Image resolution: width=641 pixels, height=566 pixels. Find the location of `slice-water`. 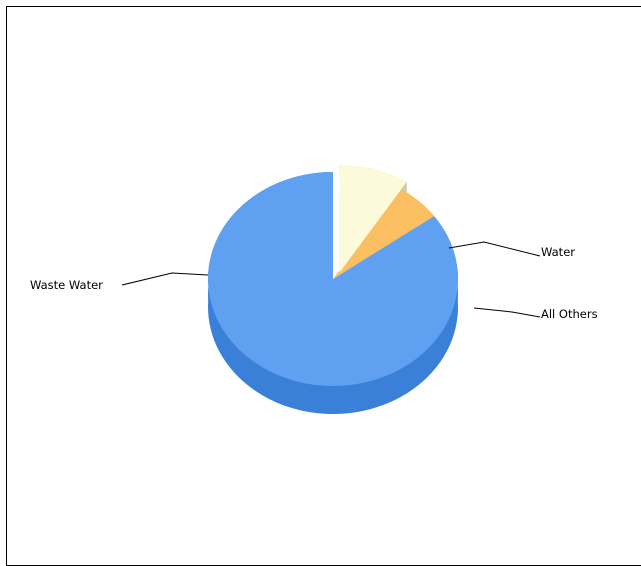

slice-water is located at coordinates (384, 233).